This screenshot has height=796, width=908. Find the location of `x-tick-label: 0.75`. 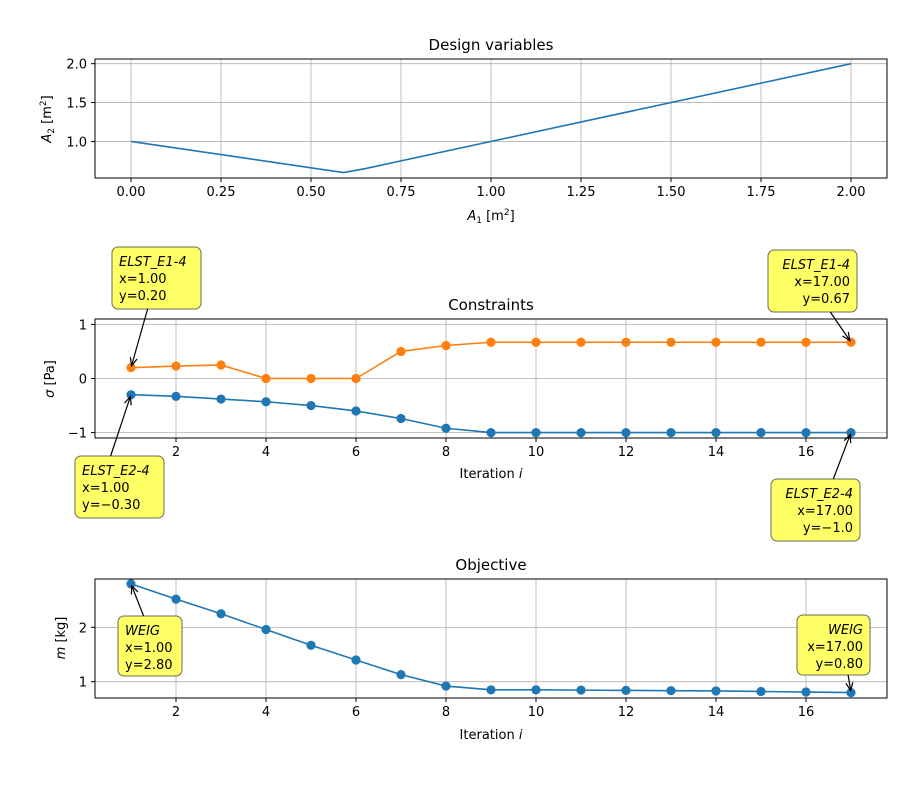

x-tick-label: 0.75 is located at coordinates (401, 192).